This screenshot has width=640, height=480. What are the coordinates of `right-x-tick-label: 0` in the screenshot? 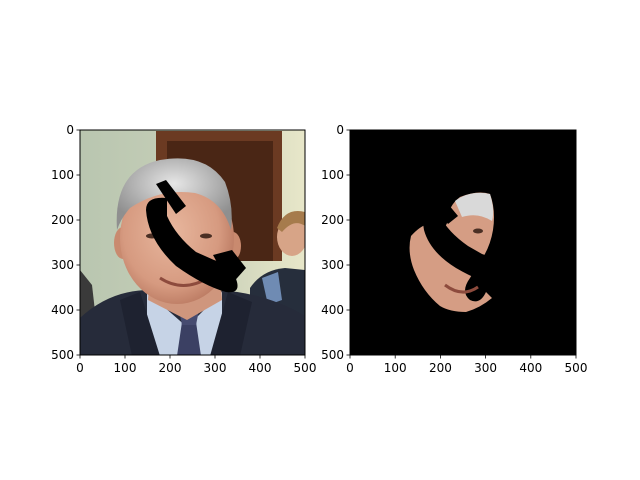 It's located at (350, 368).